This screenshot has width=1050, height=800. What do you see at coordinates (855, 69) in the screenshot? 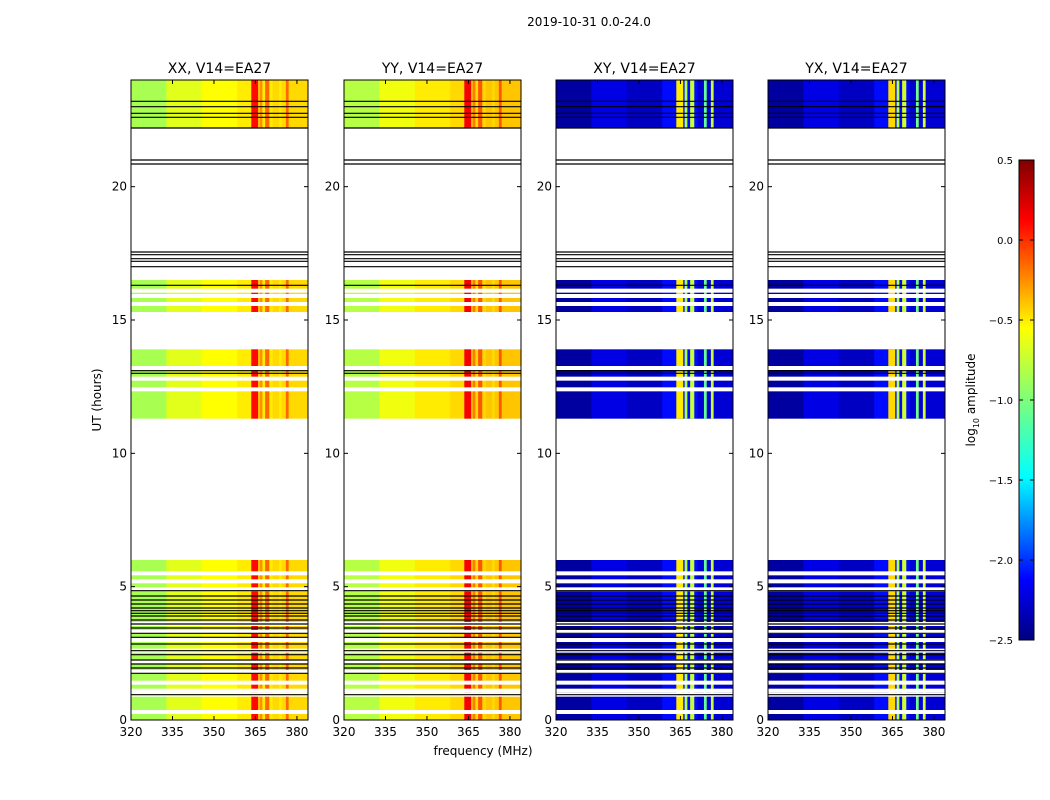
I see `panel-title: YX, V14=EA27` at bounding box center [855, 69].